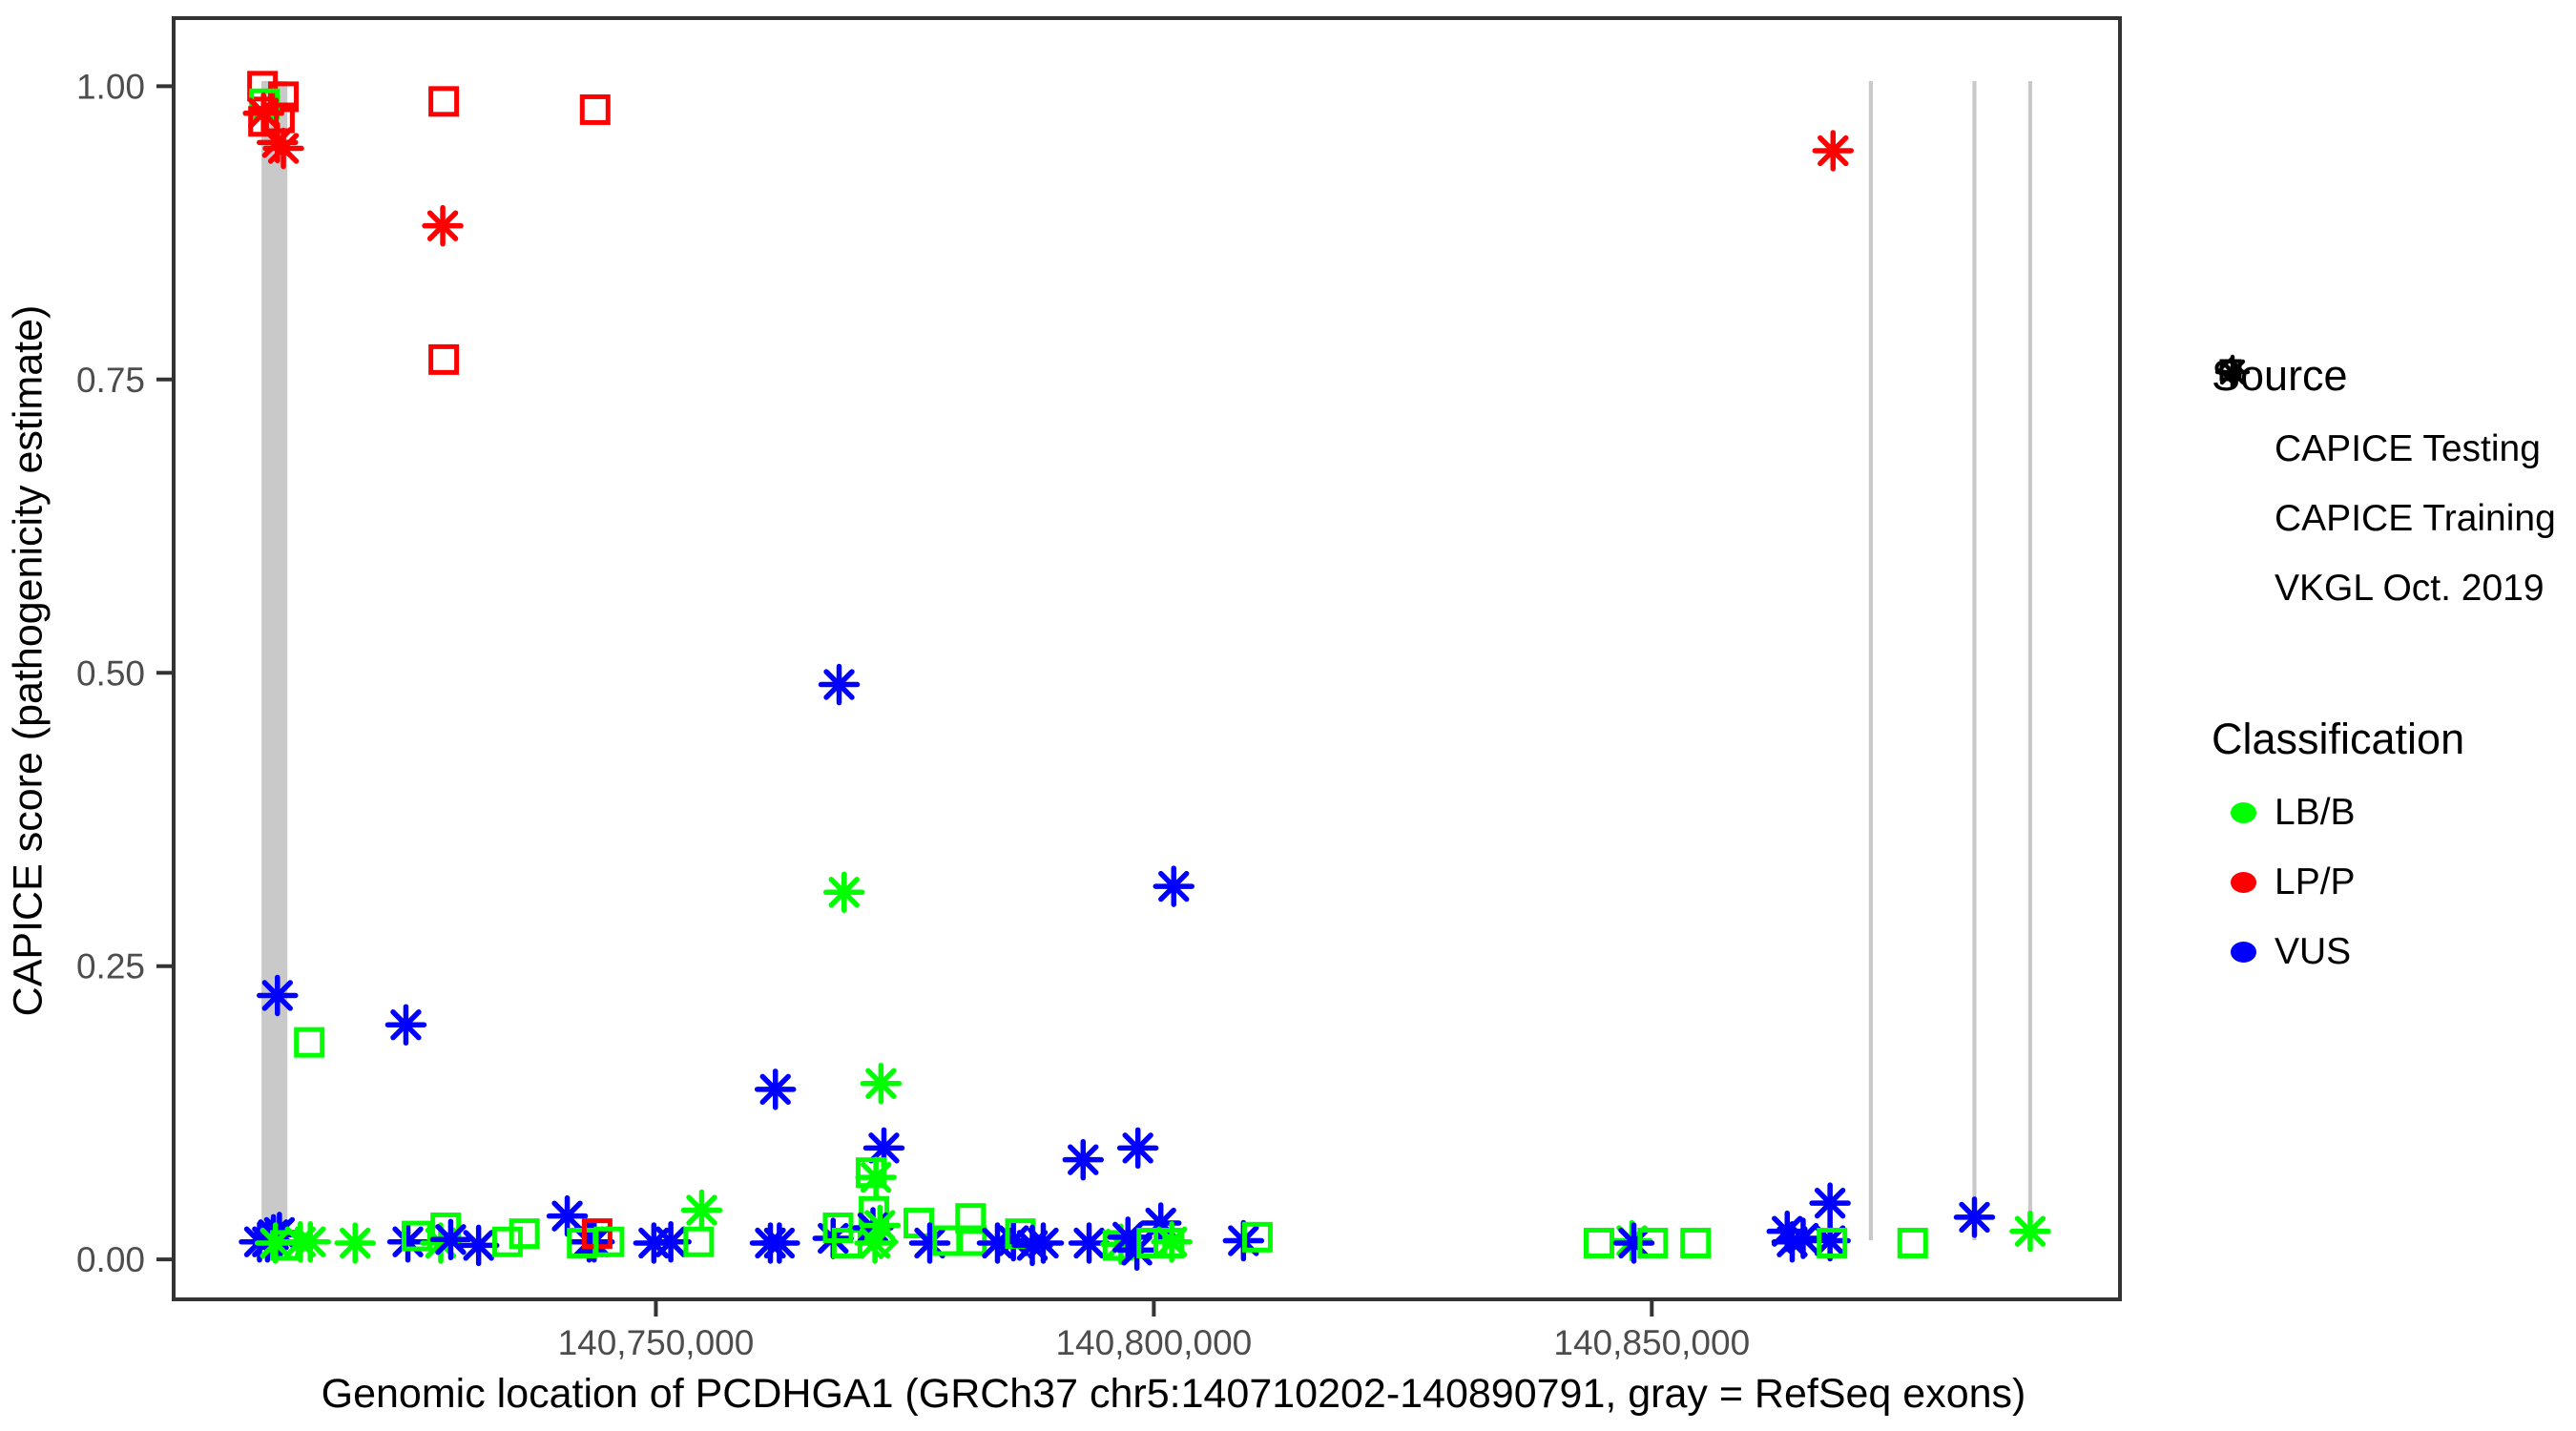  What do you see at coordinates (2243, 812) in the screenshot?
I see `green-dot-icon` at bounding box center [2243, 812].